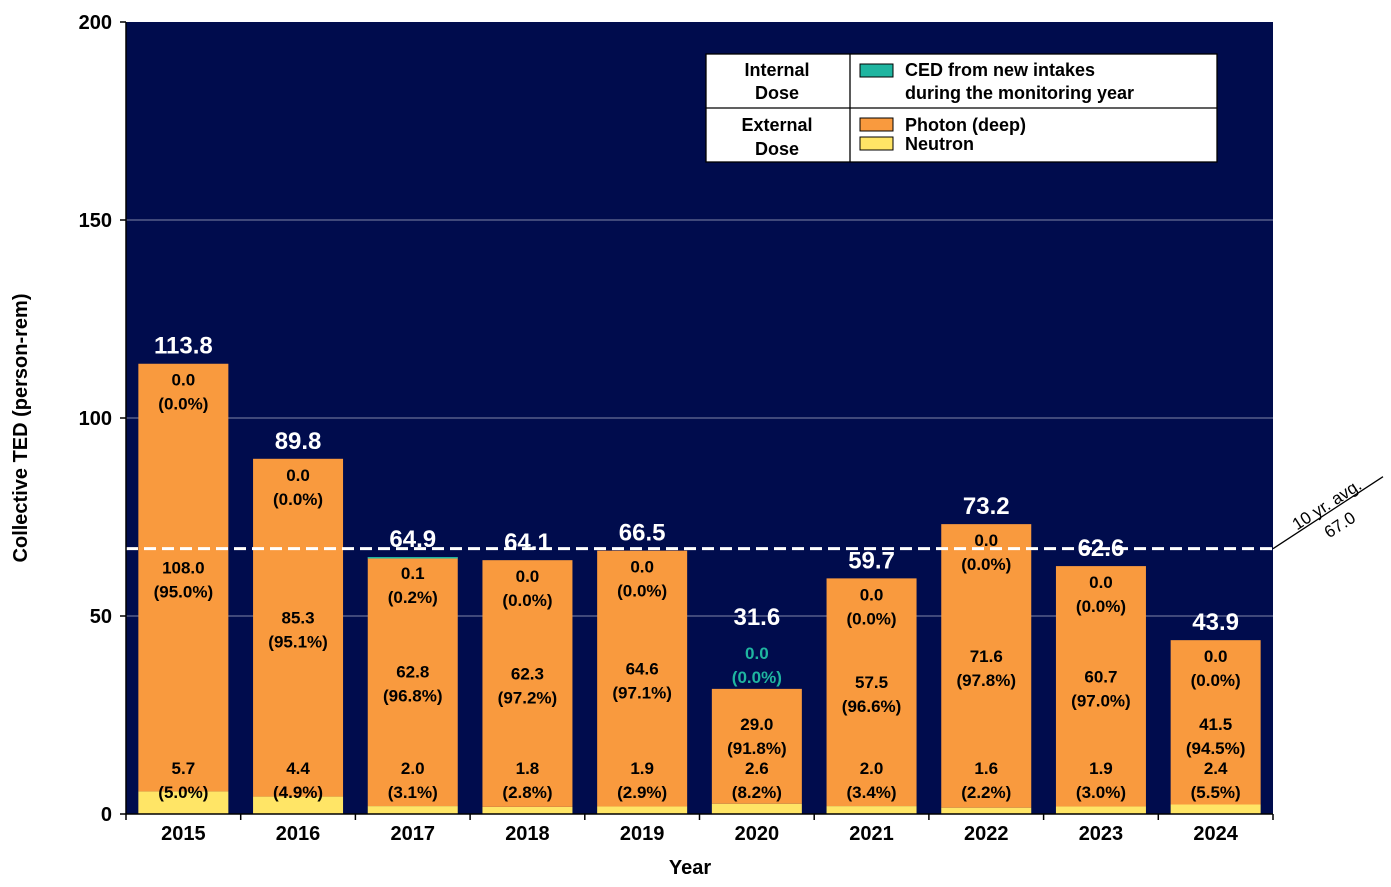 The width and height of the screenshot is (1391, 887). What do you see at coordinates (757, 768) in the screenshot?
I see `neutron-value-label: 2.6` at bounding box center [757, 768].